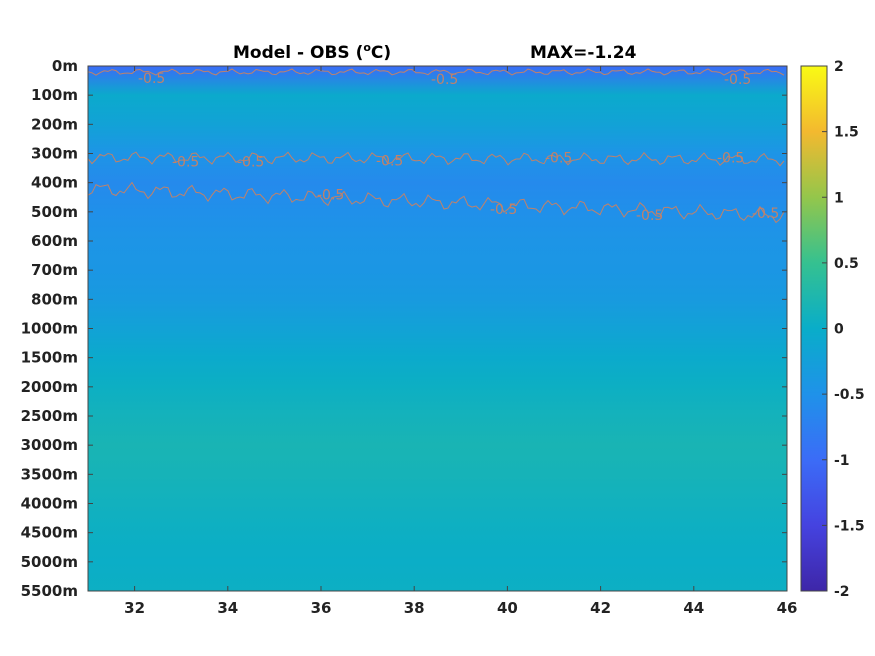 The image size is (875, 656). What do you see at coordinates (839, 198) in the screenshot?
I see `colorbar-tick-label: 1` at bounding box center [839, 198].